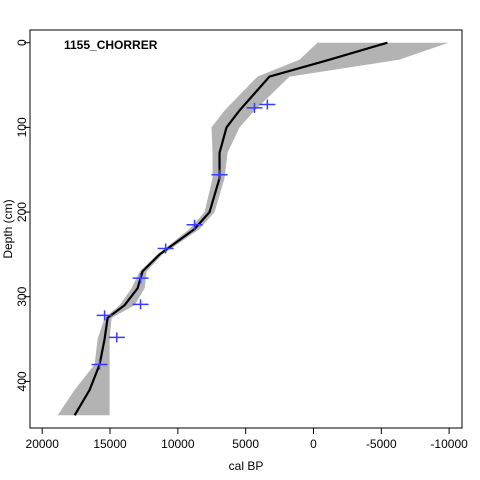  I want to click on x-tick-label: -5000, so click(381, 444).